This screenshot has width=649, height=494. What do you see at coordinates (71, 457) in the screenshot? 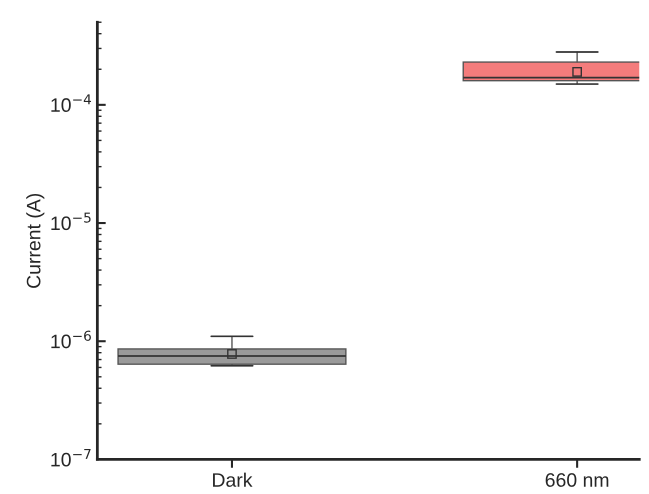
I see `y-tick-label: 10$^{−7}$` at bounding box center [71, 457].